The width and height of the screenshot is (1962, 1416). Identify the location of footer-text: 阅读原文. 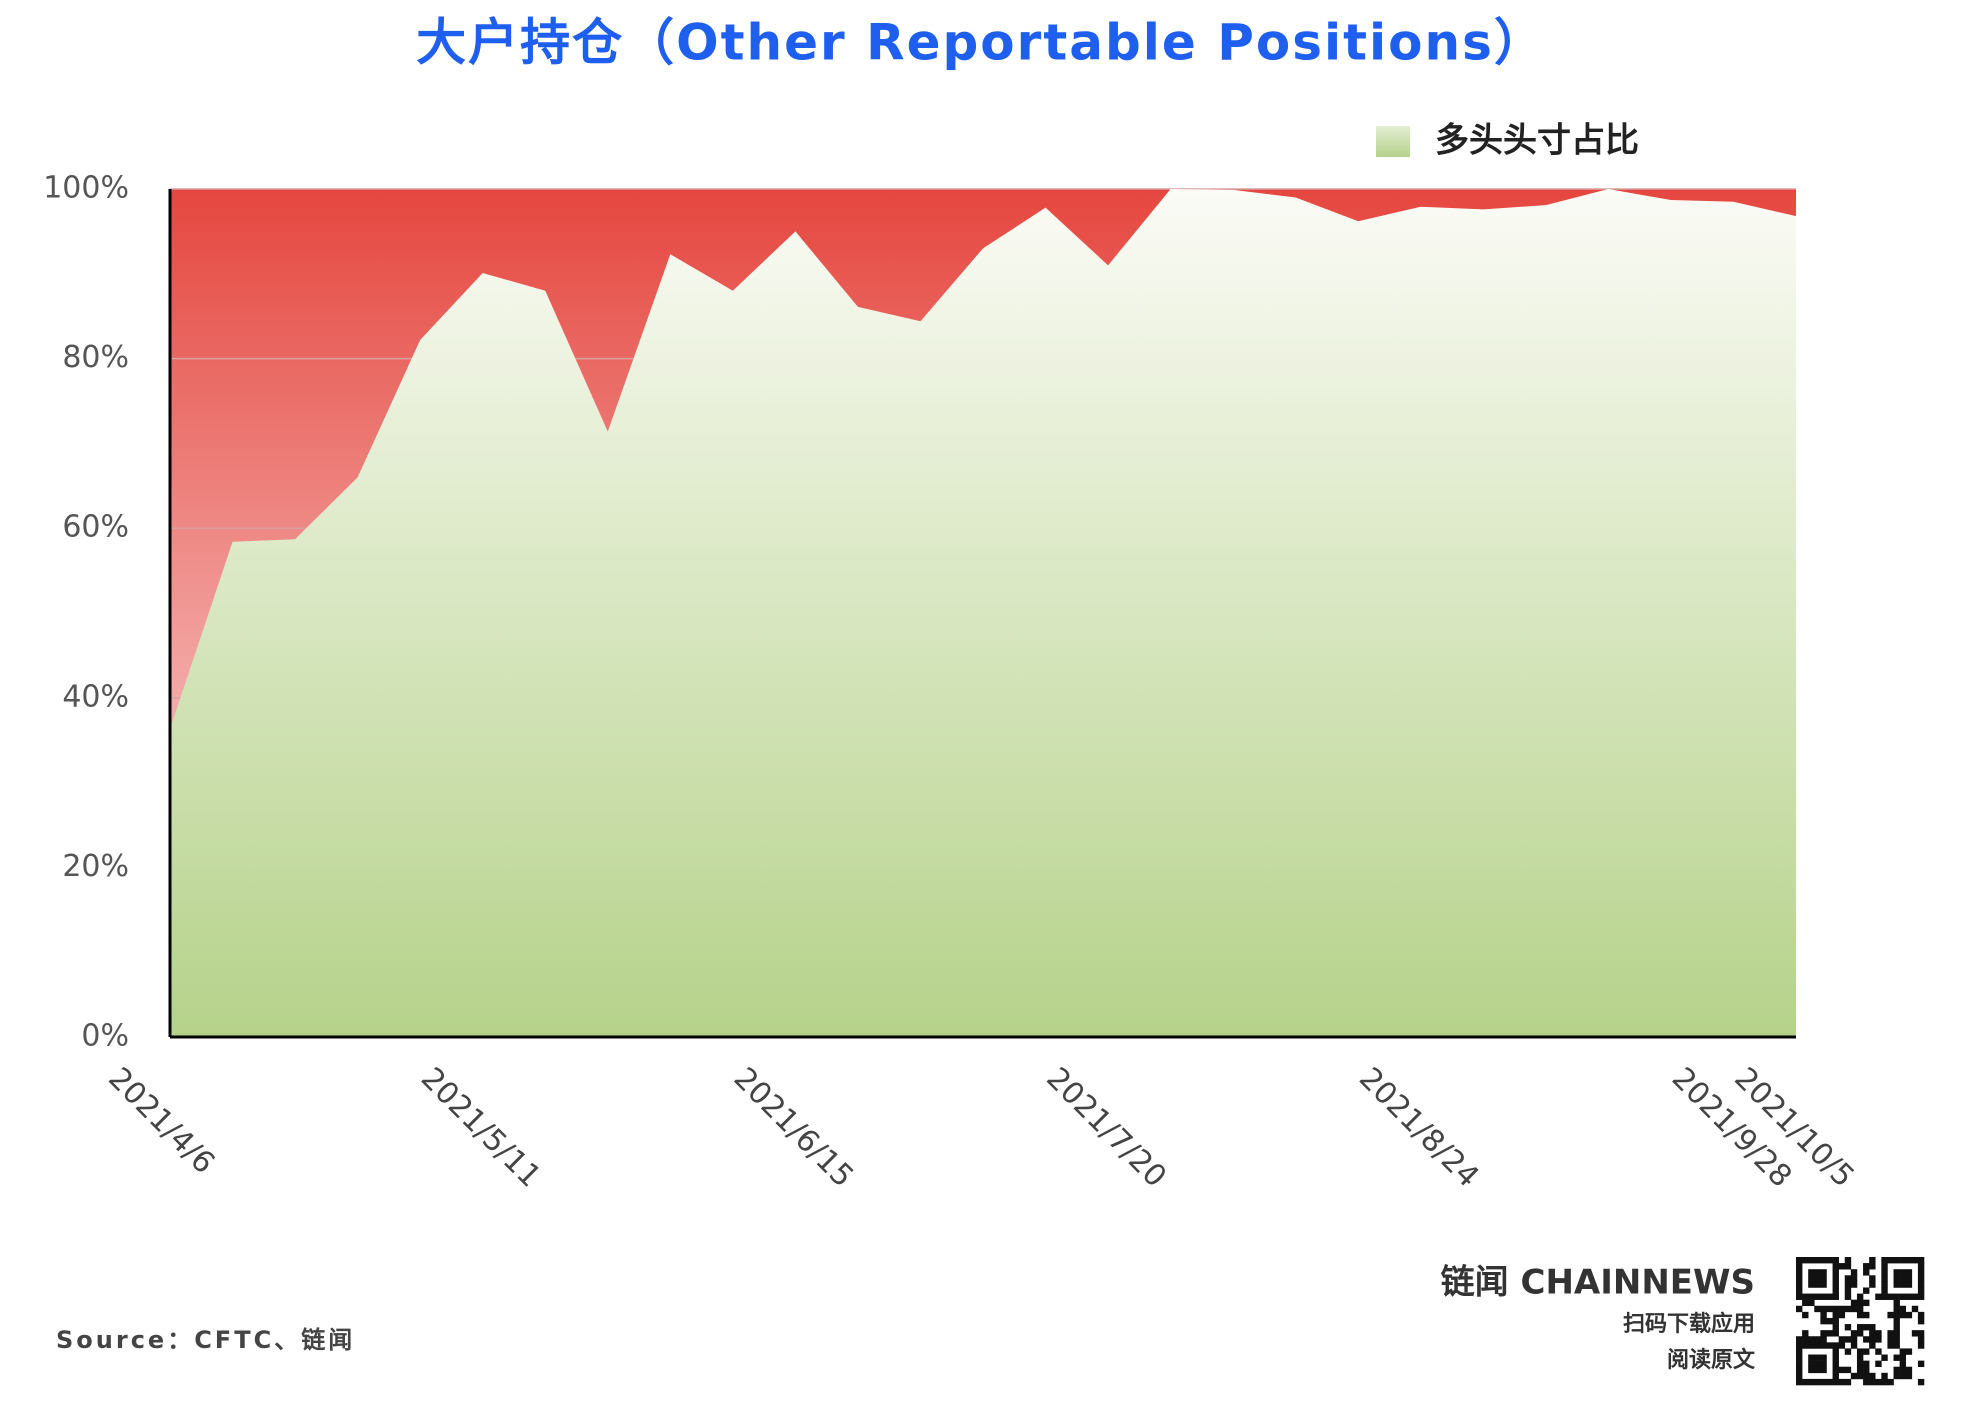
(1711, 1360).